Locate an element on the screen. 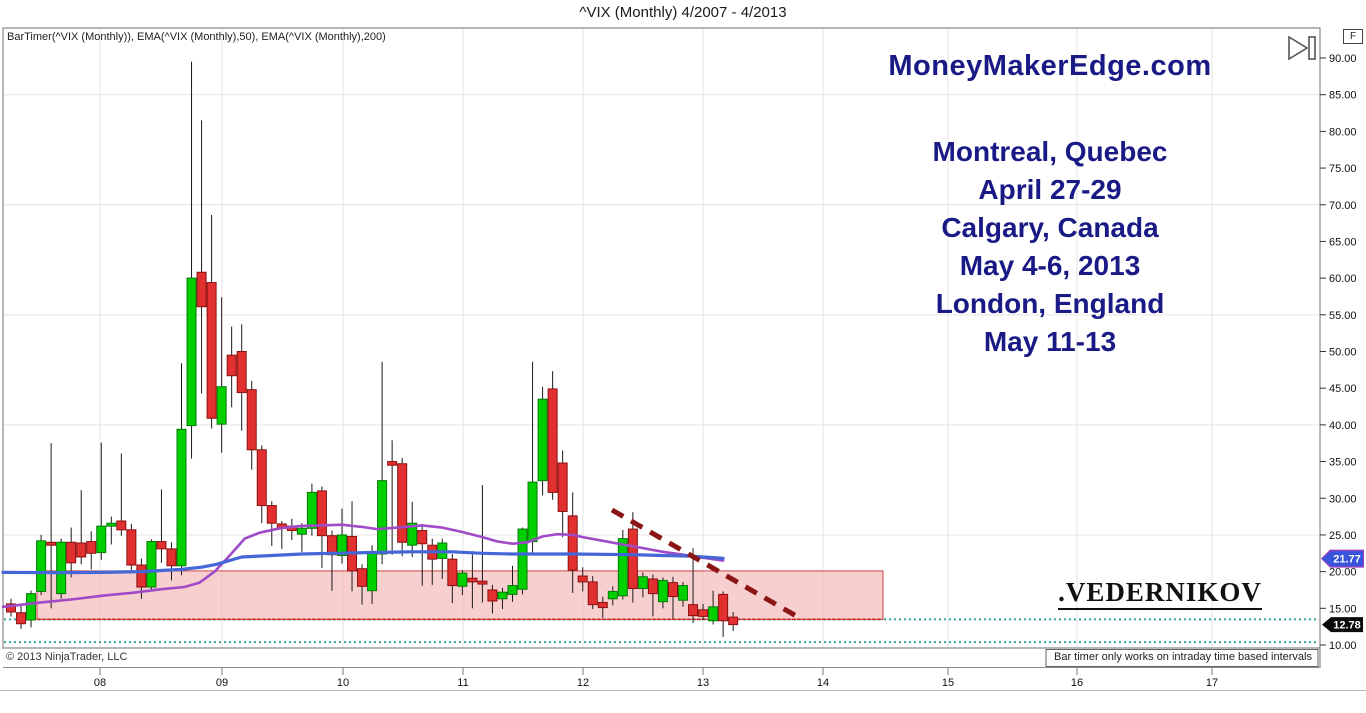 The width and height of the screenshot is (1366, 713). y-axis-tick-label: 90.00 is located at coordinates (1343, 59).